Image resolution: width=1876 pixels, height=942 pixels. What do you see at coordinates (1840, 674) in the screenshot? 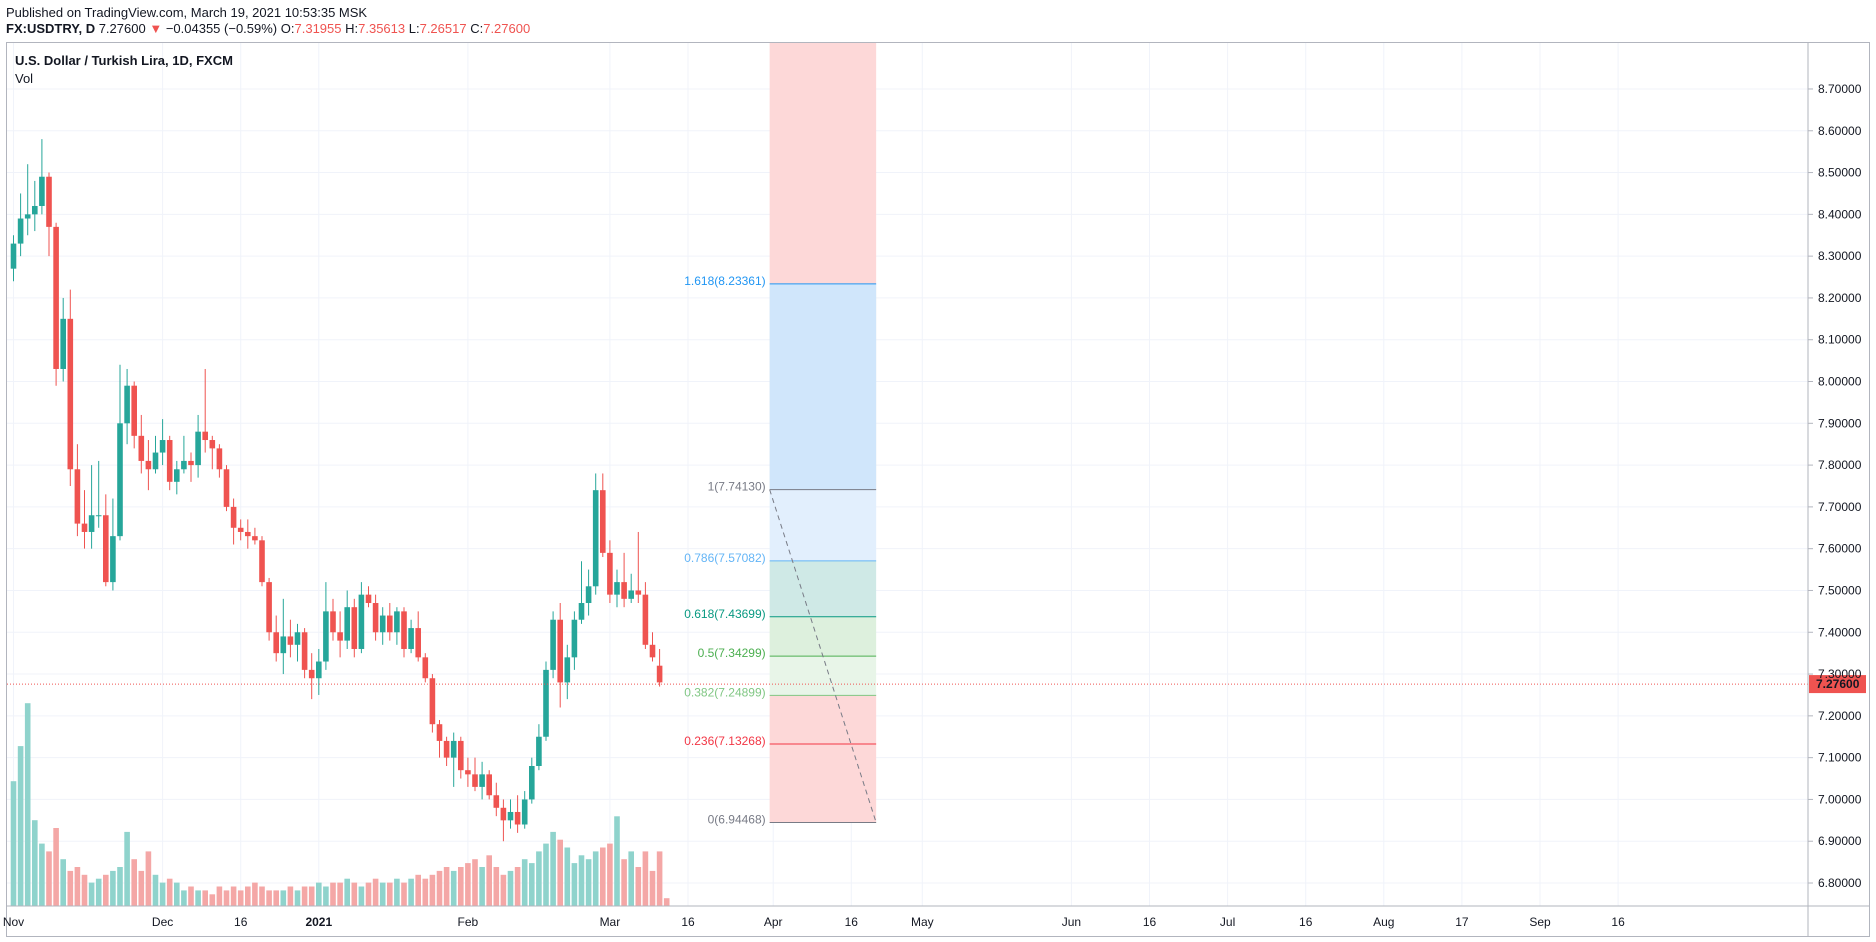
I see `price-tick-label: 7.30000` at bounding box center [1840, 674].